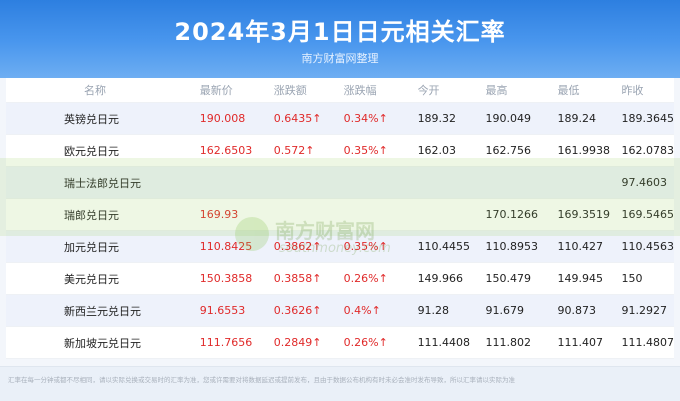 The image size is (680, 401). Describe the element at coordinates (647, 214) in the screenshot. I see `cell-prev-close: 169.5465` at that location.